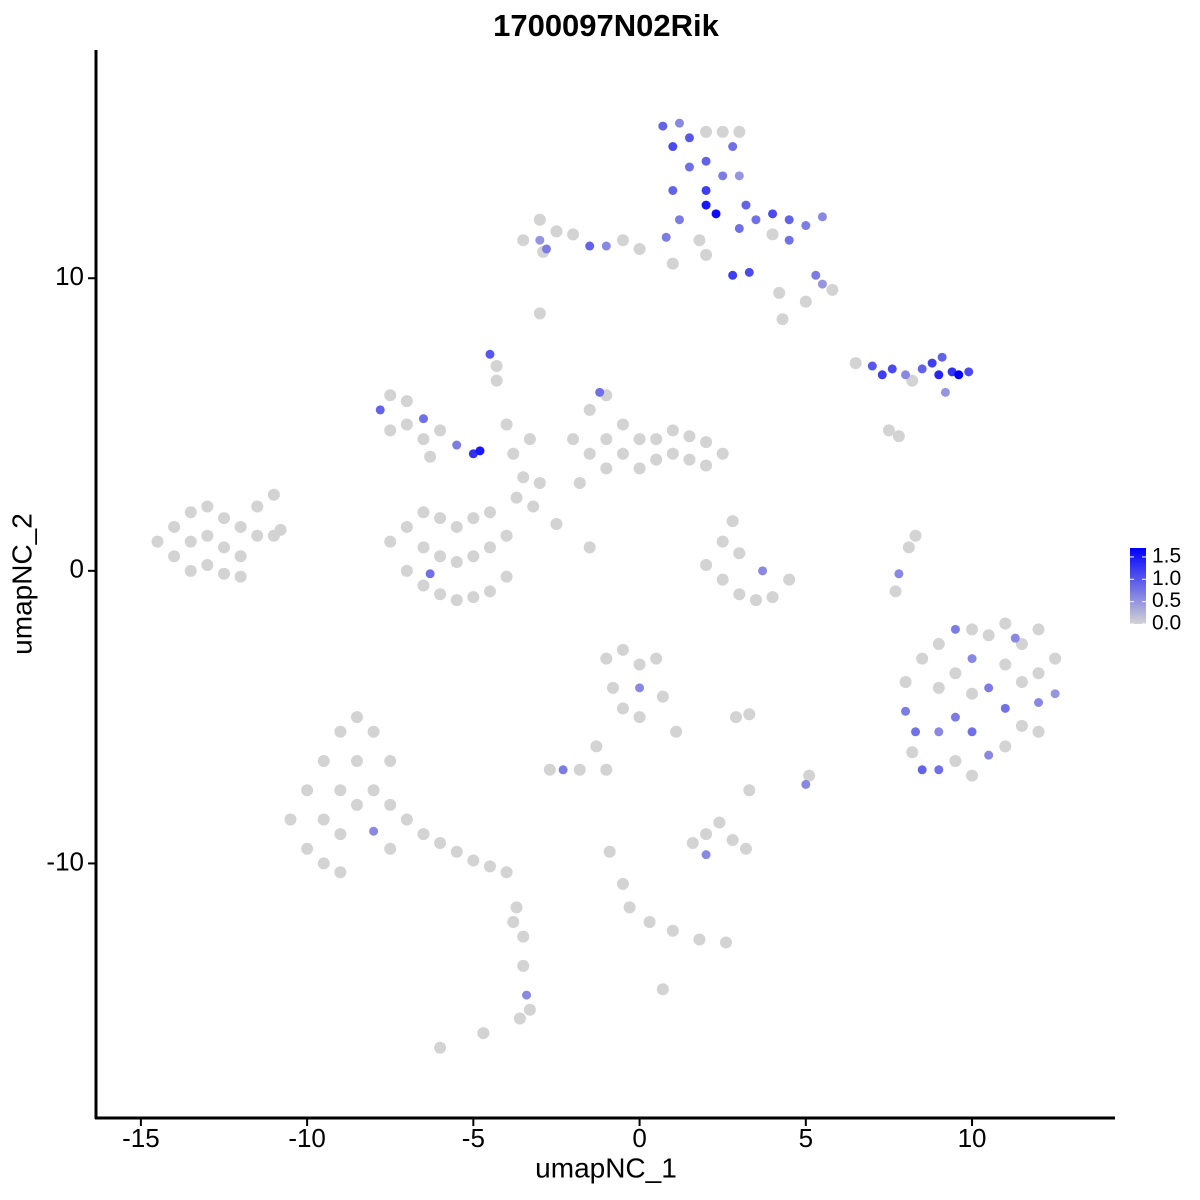 The width and height of the screenshot is (1200, 1200). Describe the element at coordinates (473, 1138) in the screenshot. I see `x-tick-label: -5` at that location.